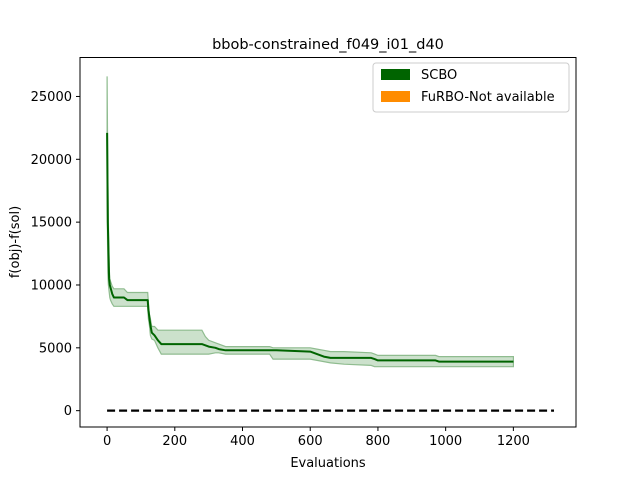  Describe the element at coordinates (51, 285) in the screenshot. I see `y-tick-label: 10000` at that location.